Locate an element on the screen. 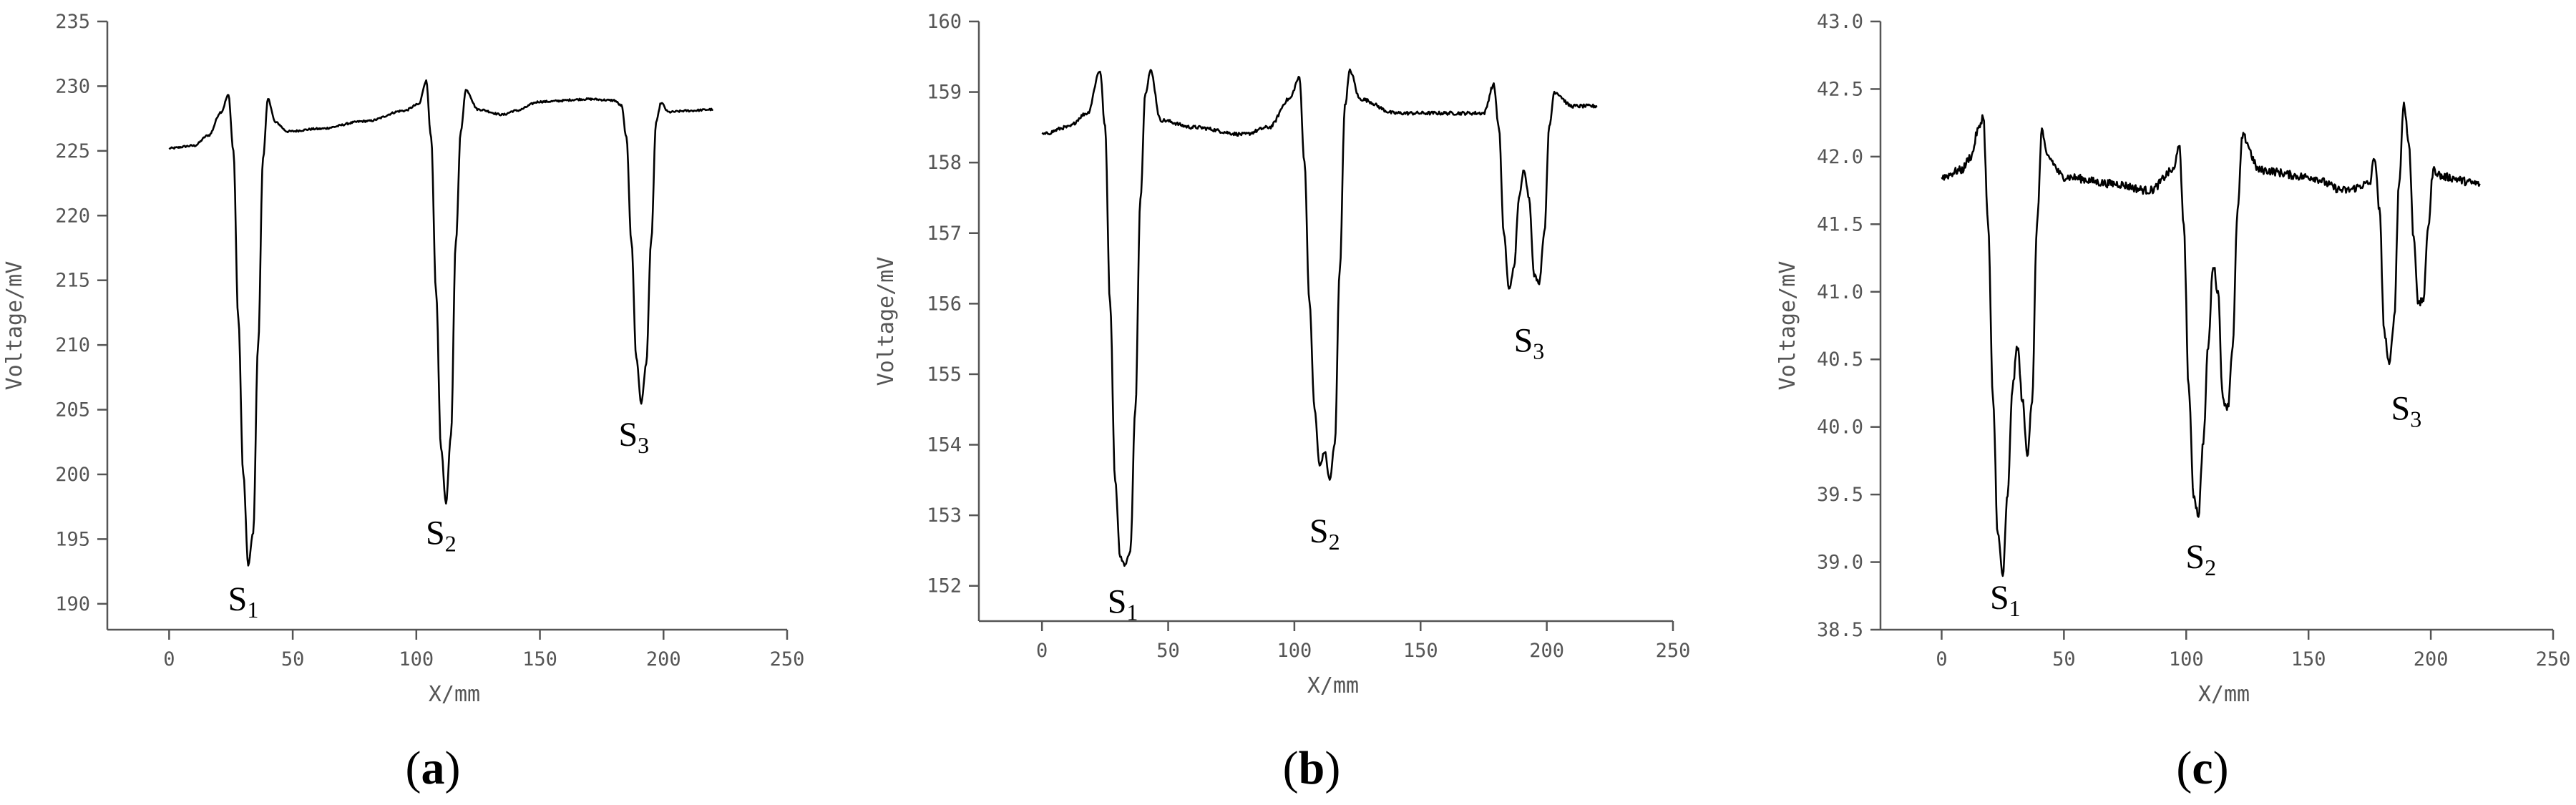 This screenshot has width=2576, height=805. y-tick-label: 153 is located at coordinates (944, 515).